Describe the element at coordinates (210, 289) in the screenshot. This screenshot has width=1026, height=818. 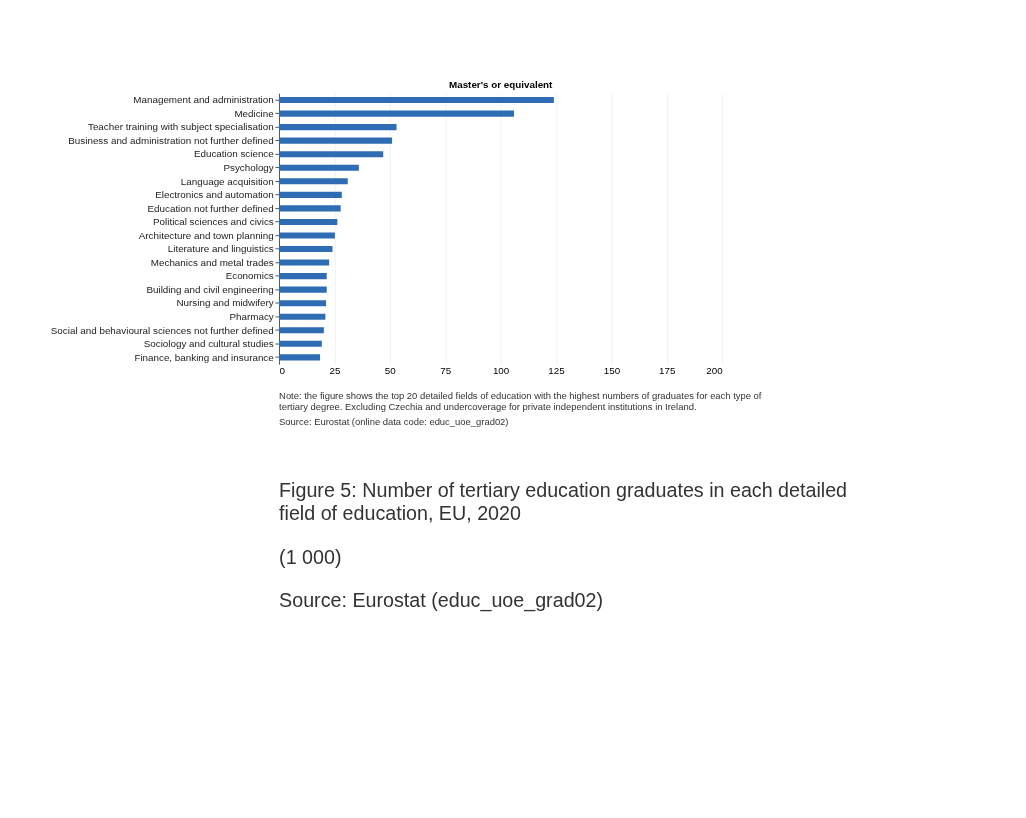
I see `y-tick-label: Building and civil engineering` at that location.